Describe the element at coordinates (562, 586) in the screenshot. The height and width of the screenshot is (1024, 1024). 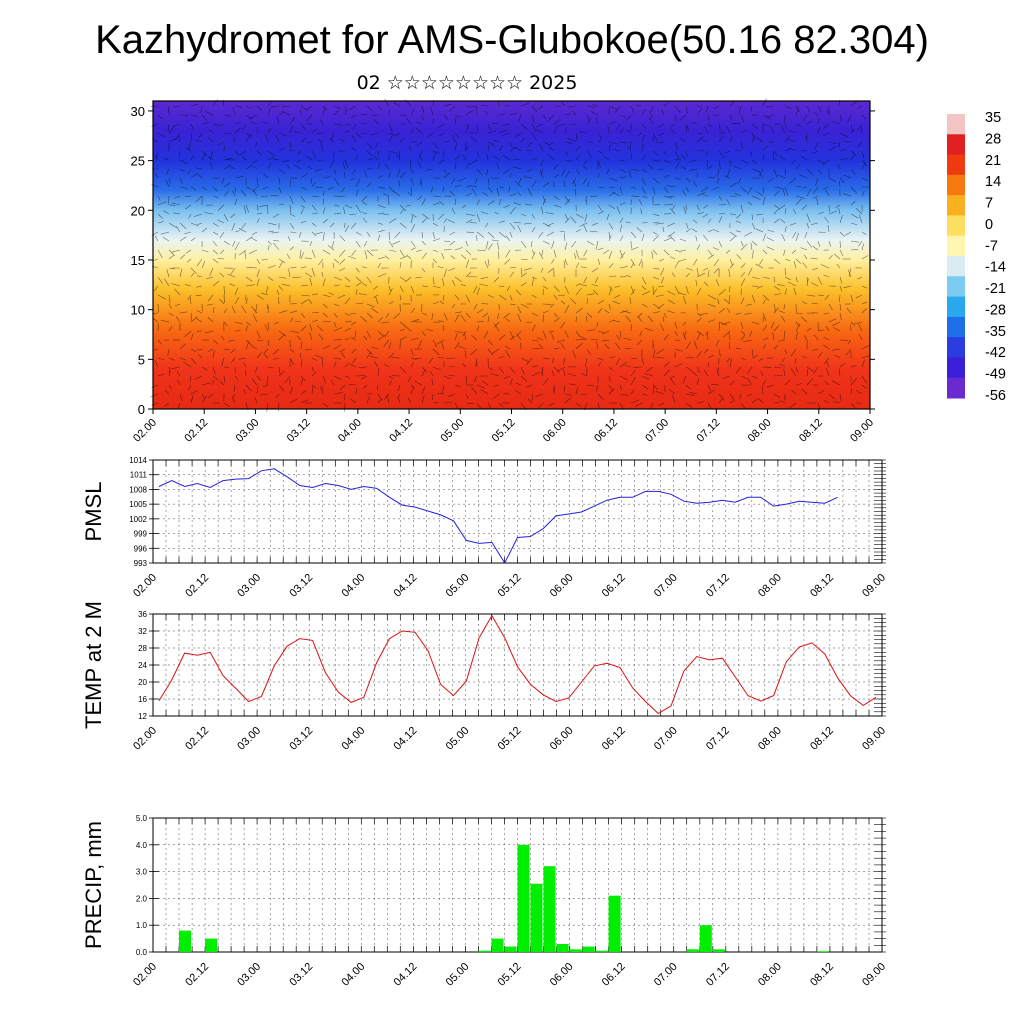
I see `x-tick-label: 06.00` at that location.